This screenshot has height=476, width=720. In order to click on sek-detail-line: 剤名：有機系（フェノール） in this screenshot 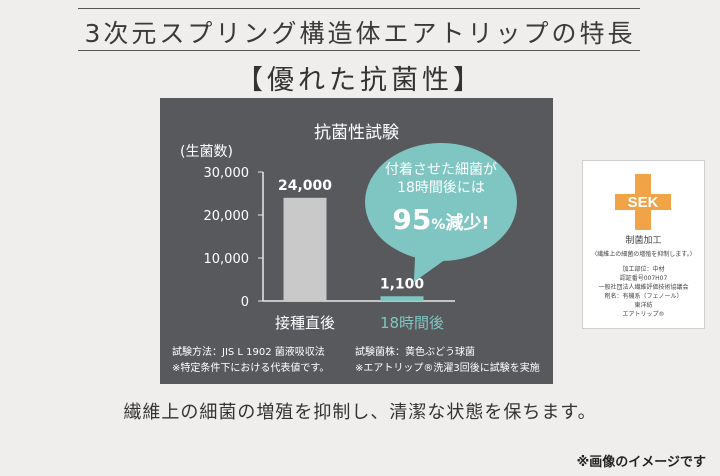, I will do `click(643, 296)`.